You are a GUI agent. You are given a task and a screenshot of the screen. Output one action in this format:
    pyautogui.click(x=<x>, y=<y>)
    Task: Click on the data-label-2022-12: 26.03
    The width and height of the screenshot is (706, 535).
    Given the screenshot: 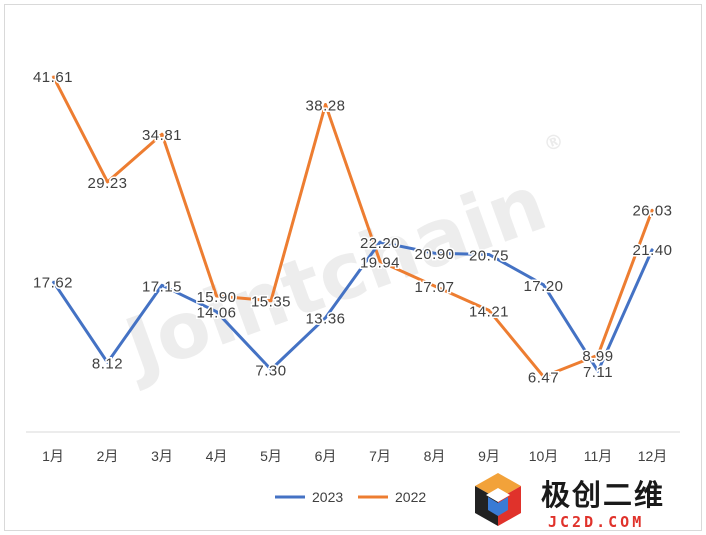 What is the action you would take?
    pyautogui.click(x=652, y=210)
    